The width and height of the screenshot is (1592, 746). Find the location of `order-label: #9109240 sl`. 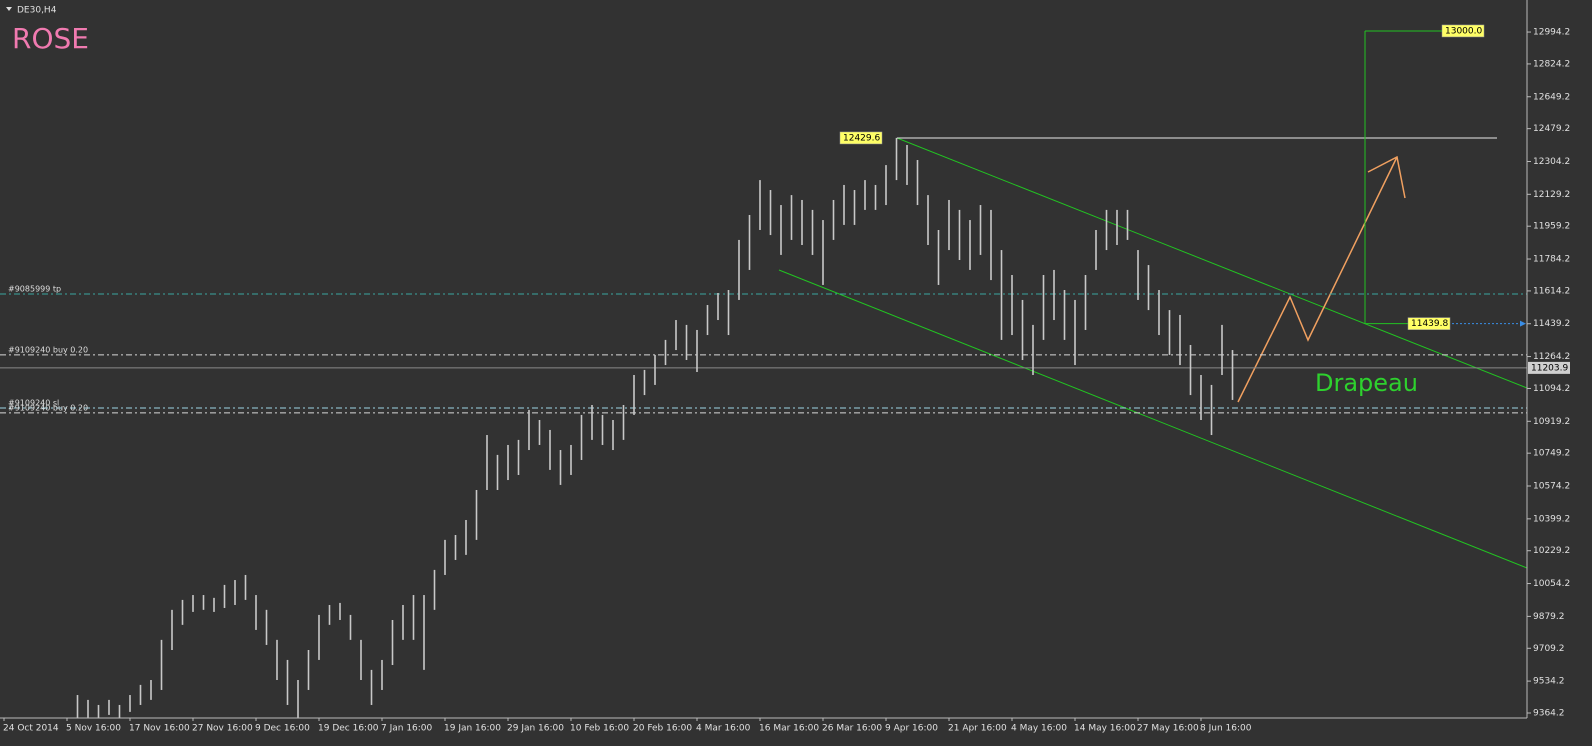

order-label: #9109240 sl is located at coordinates (33, 403).